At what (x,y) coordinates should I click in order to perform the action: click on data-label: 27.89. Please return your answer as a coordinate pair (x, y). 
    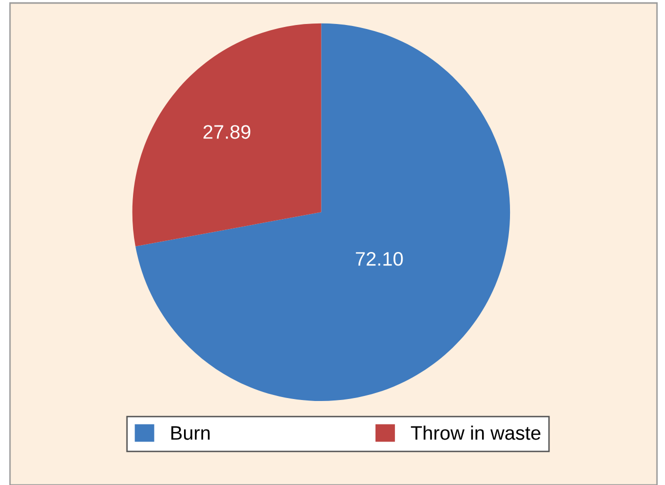
    Looking at the image, I should click on (227, 132).